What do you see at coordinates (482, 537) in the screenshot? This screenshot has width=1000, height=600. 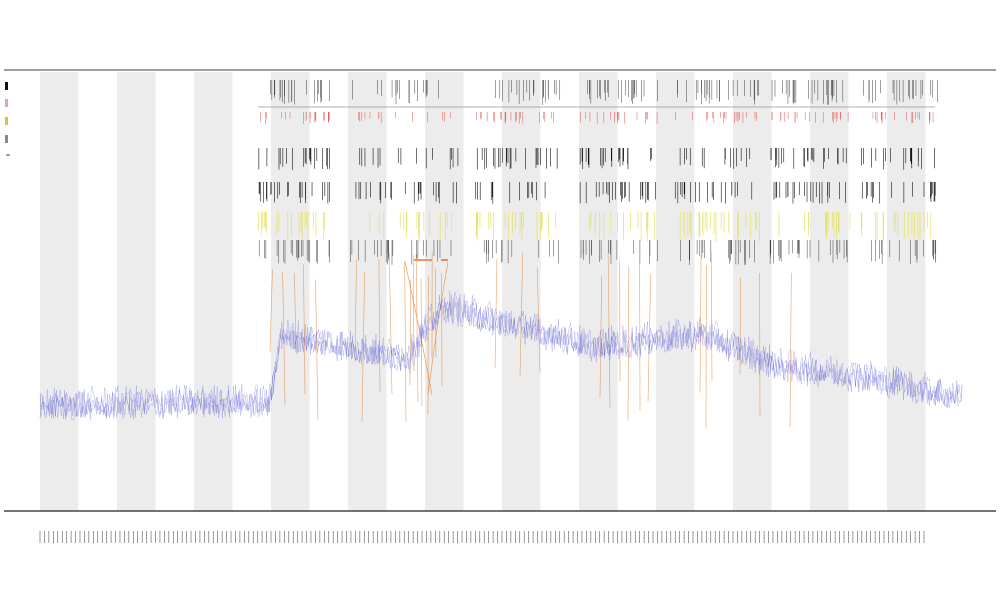 I see `x-tick-labels` at bounding box center [482, 537].